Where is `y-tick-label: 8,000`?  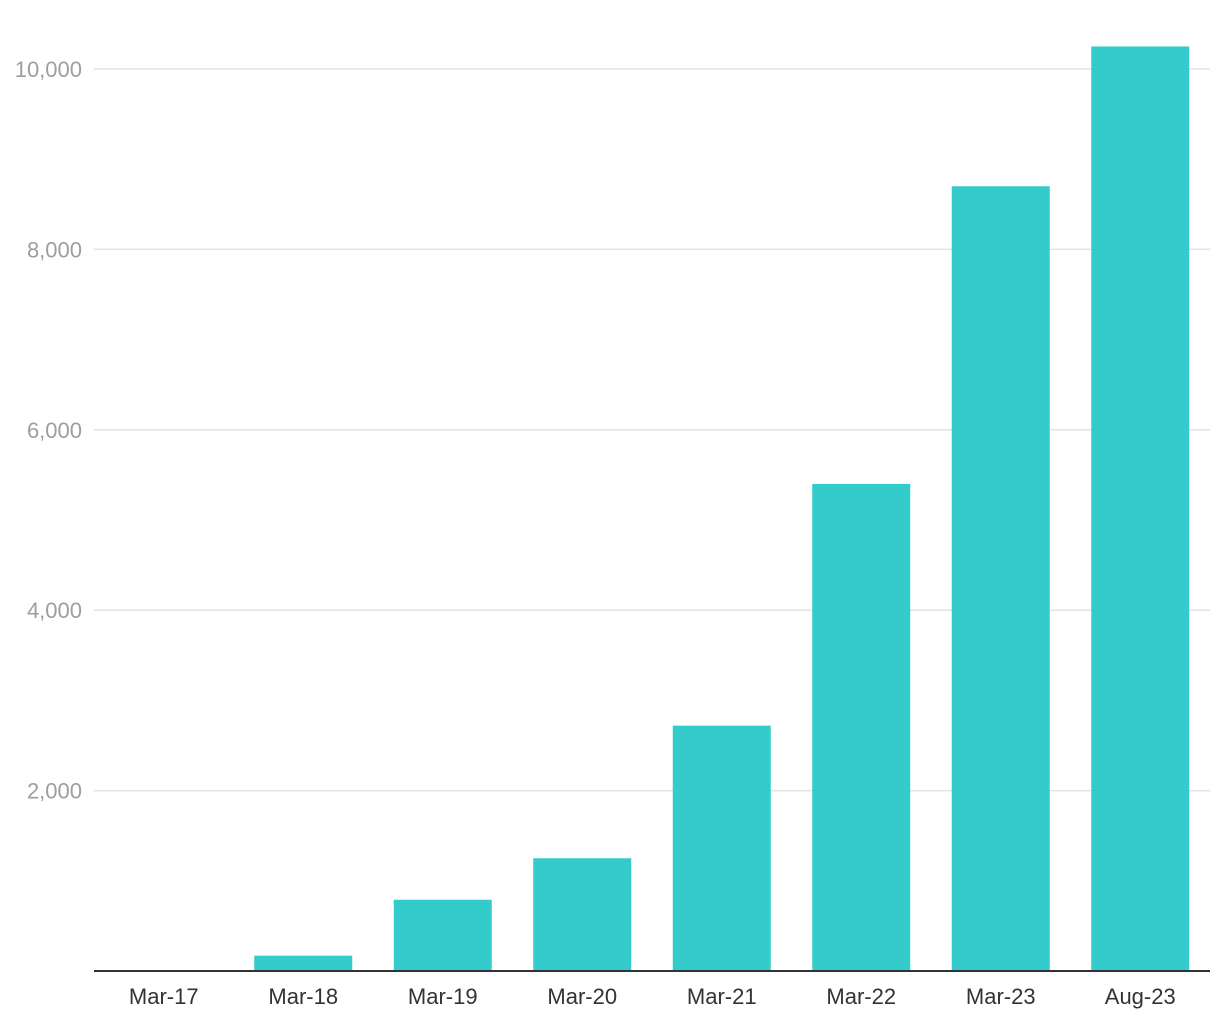 y-tick-label: 8,000 is located at coordinates (54, 249).